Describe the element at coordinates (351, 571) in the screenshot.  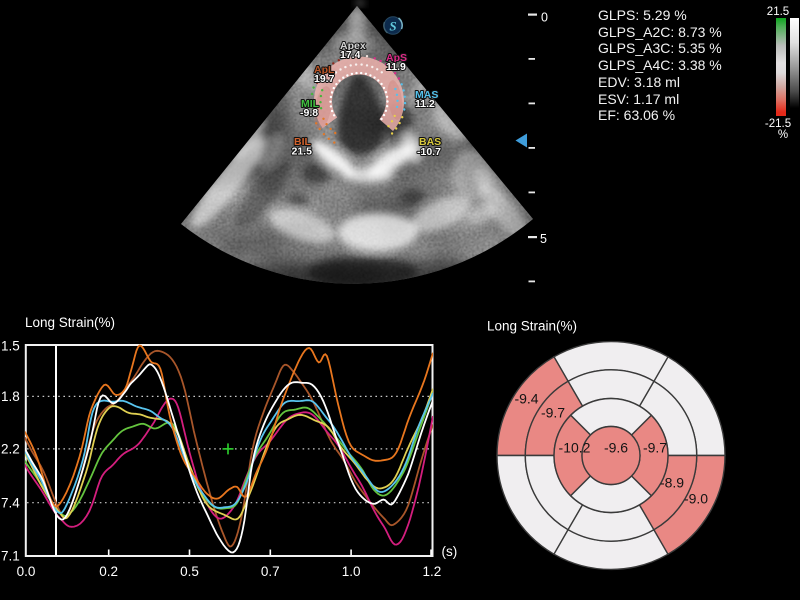
I see `svg-text: 1.0` at that location.